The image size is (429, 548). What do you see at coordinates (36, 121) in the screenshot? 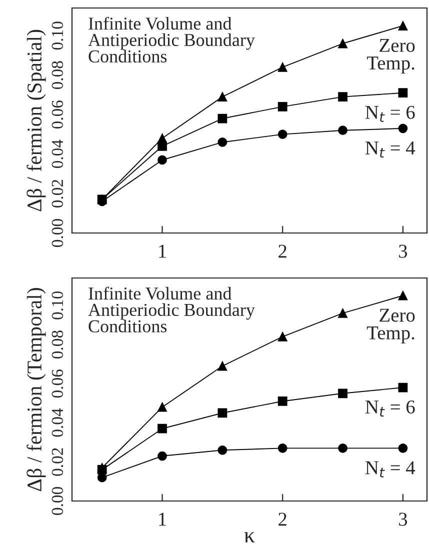
I see `y-axis-title: Δβ / fermion (Spatial)` at bounding box center [36, 121].